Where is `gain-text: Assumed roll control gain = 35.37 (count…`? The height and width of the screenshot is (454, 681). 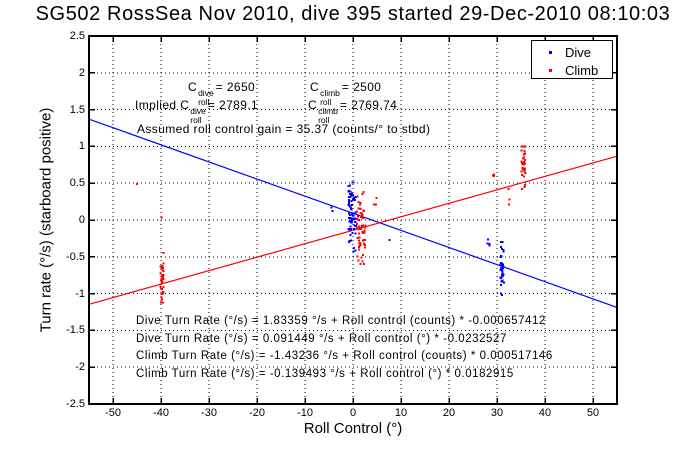
gain-text: Assumed roll control gain = 35.37 (count… is located at coordinates (284, 129).